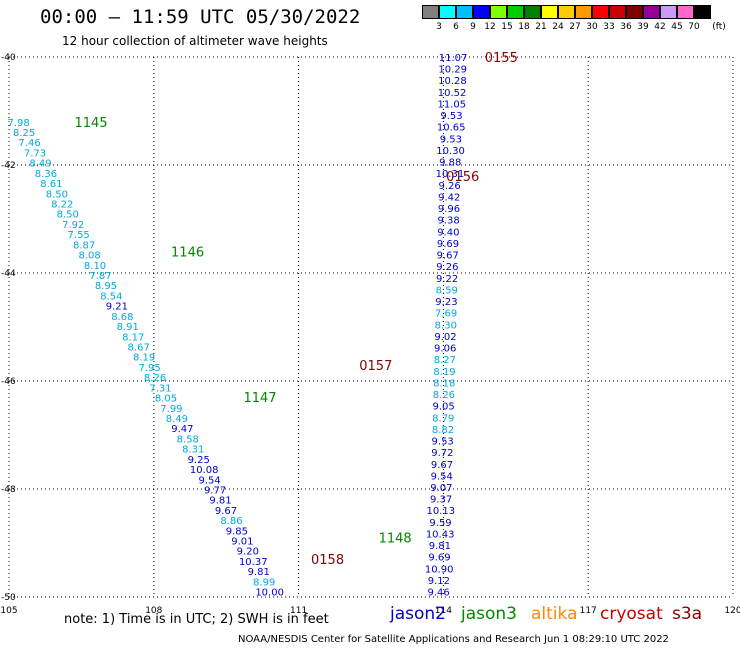  I want to click on wave-height-value: 8.25, so click(24, 133).